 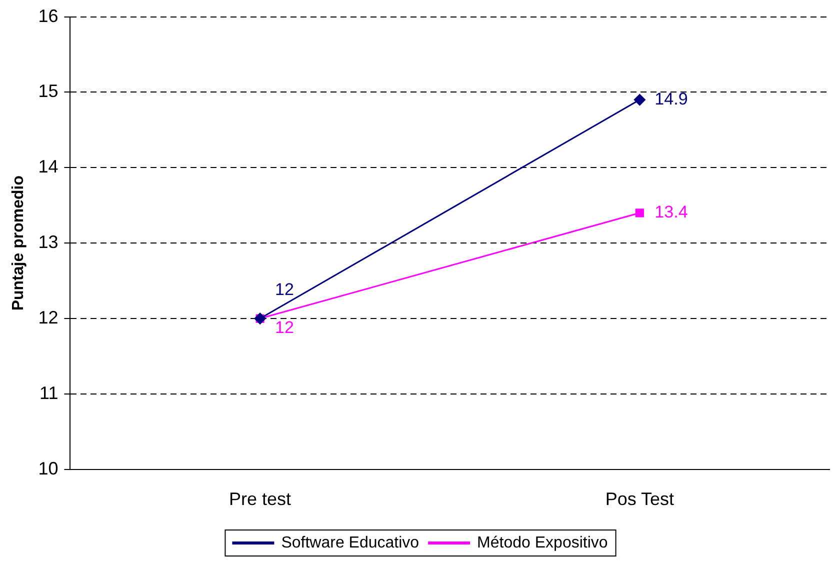 I want to click on y-tick-label: 12, so click(x=48, y=318).